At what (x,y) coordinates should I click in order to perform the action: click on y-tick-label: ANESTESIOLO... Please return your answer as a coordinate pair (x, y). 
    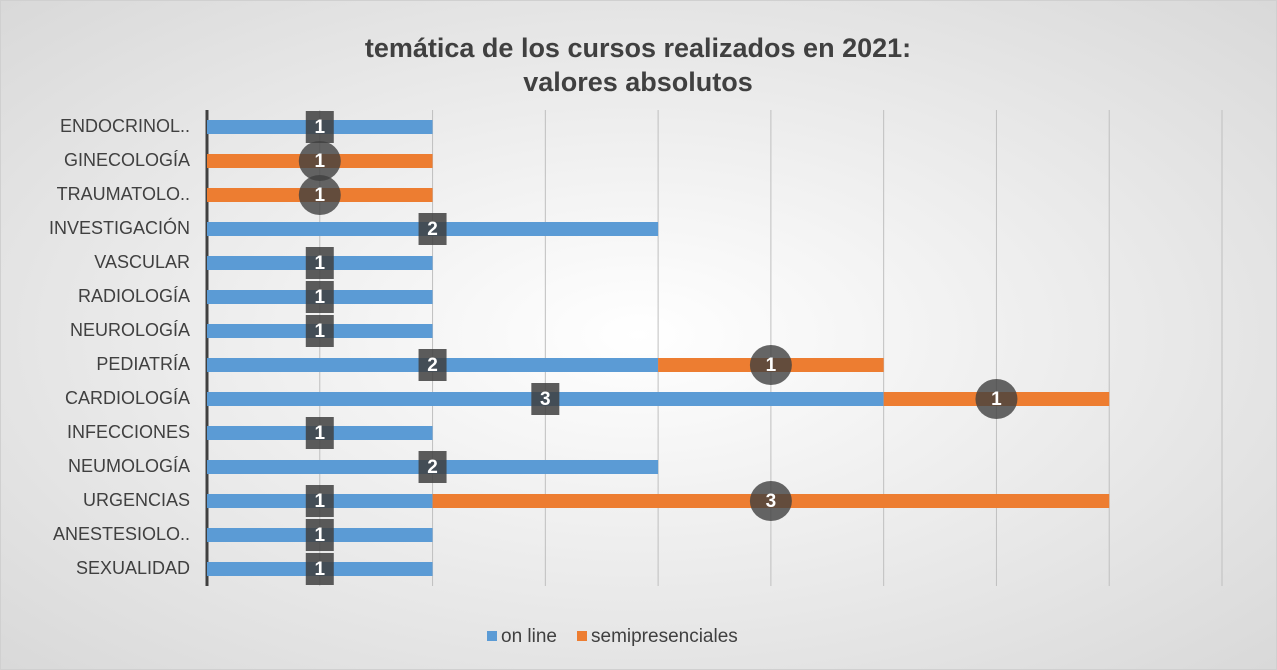
    Looking at the image, I should click on (121, 534).